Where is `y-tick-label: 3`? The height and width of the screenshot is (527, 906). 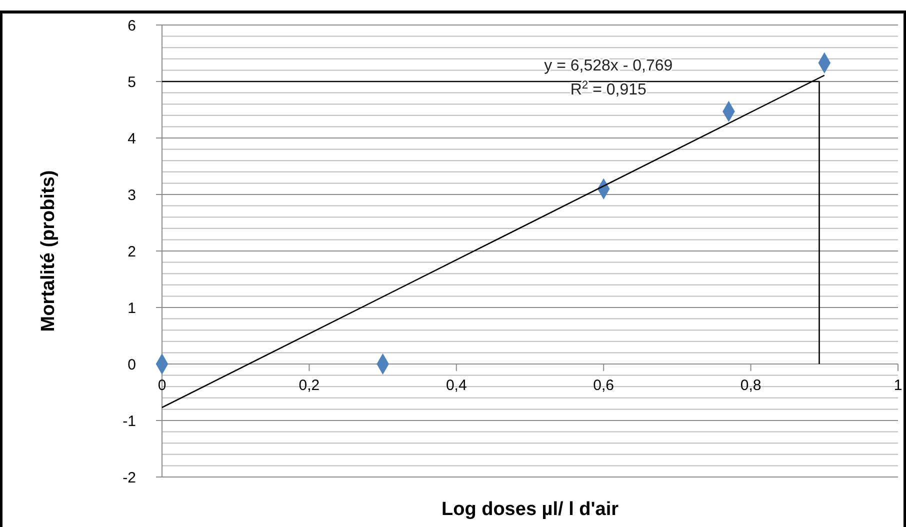 y-tick-label: 3 is located at coordinates (132, 195).